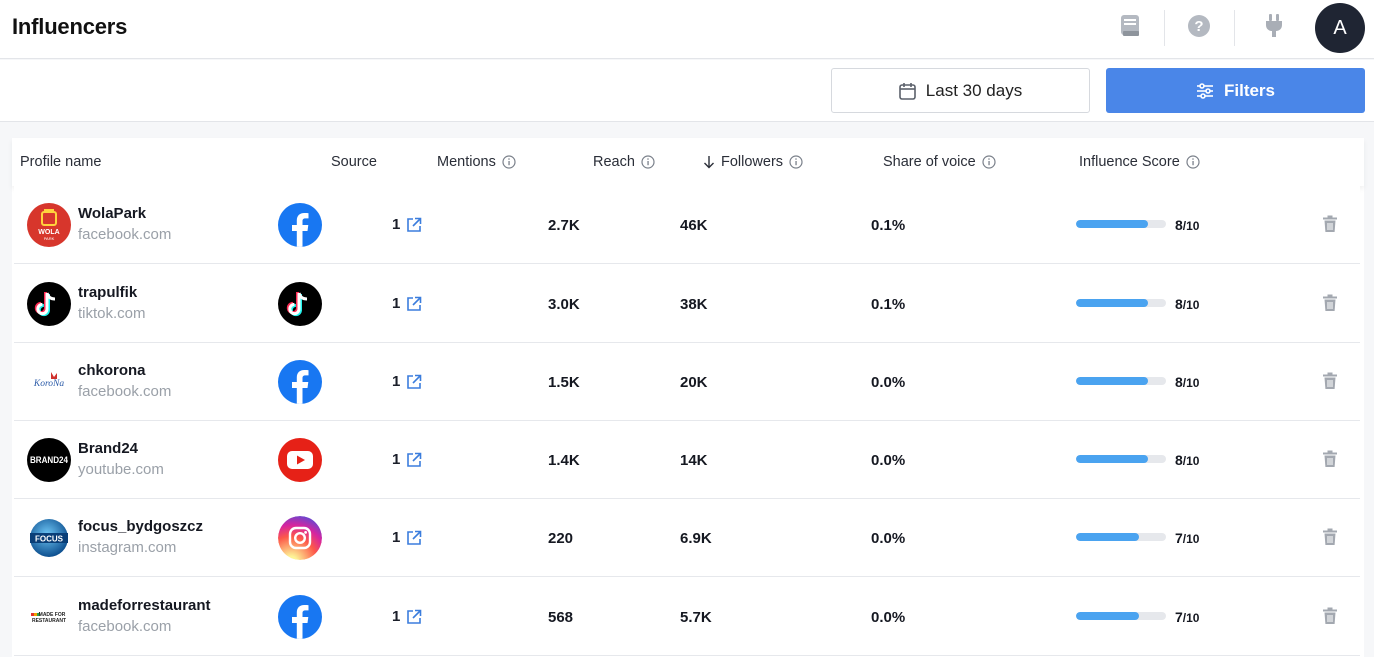  I want to click on reach-value: 1.4K, so click(564, 460).